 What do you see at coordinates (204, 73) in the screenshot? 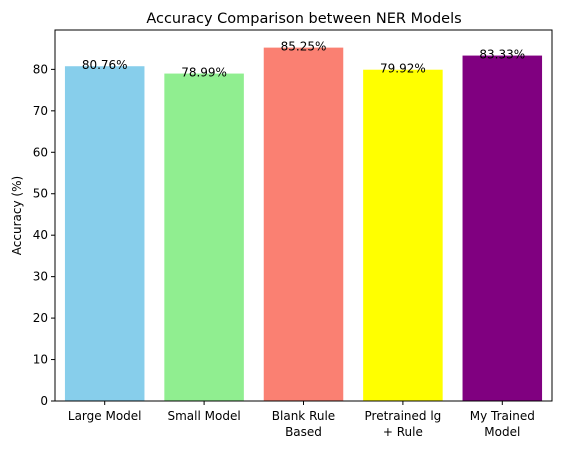
I see `data-label-1: 78.99%` at bounding box center [204, 73].